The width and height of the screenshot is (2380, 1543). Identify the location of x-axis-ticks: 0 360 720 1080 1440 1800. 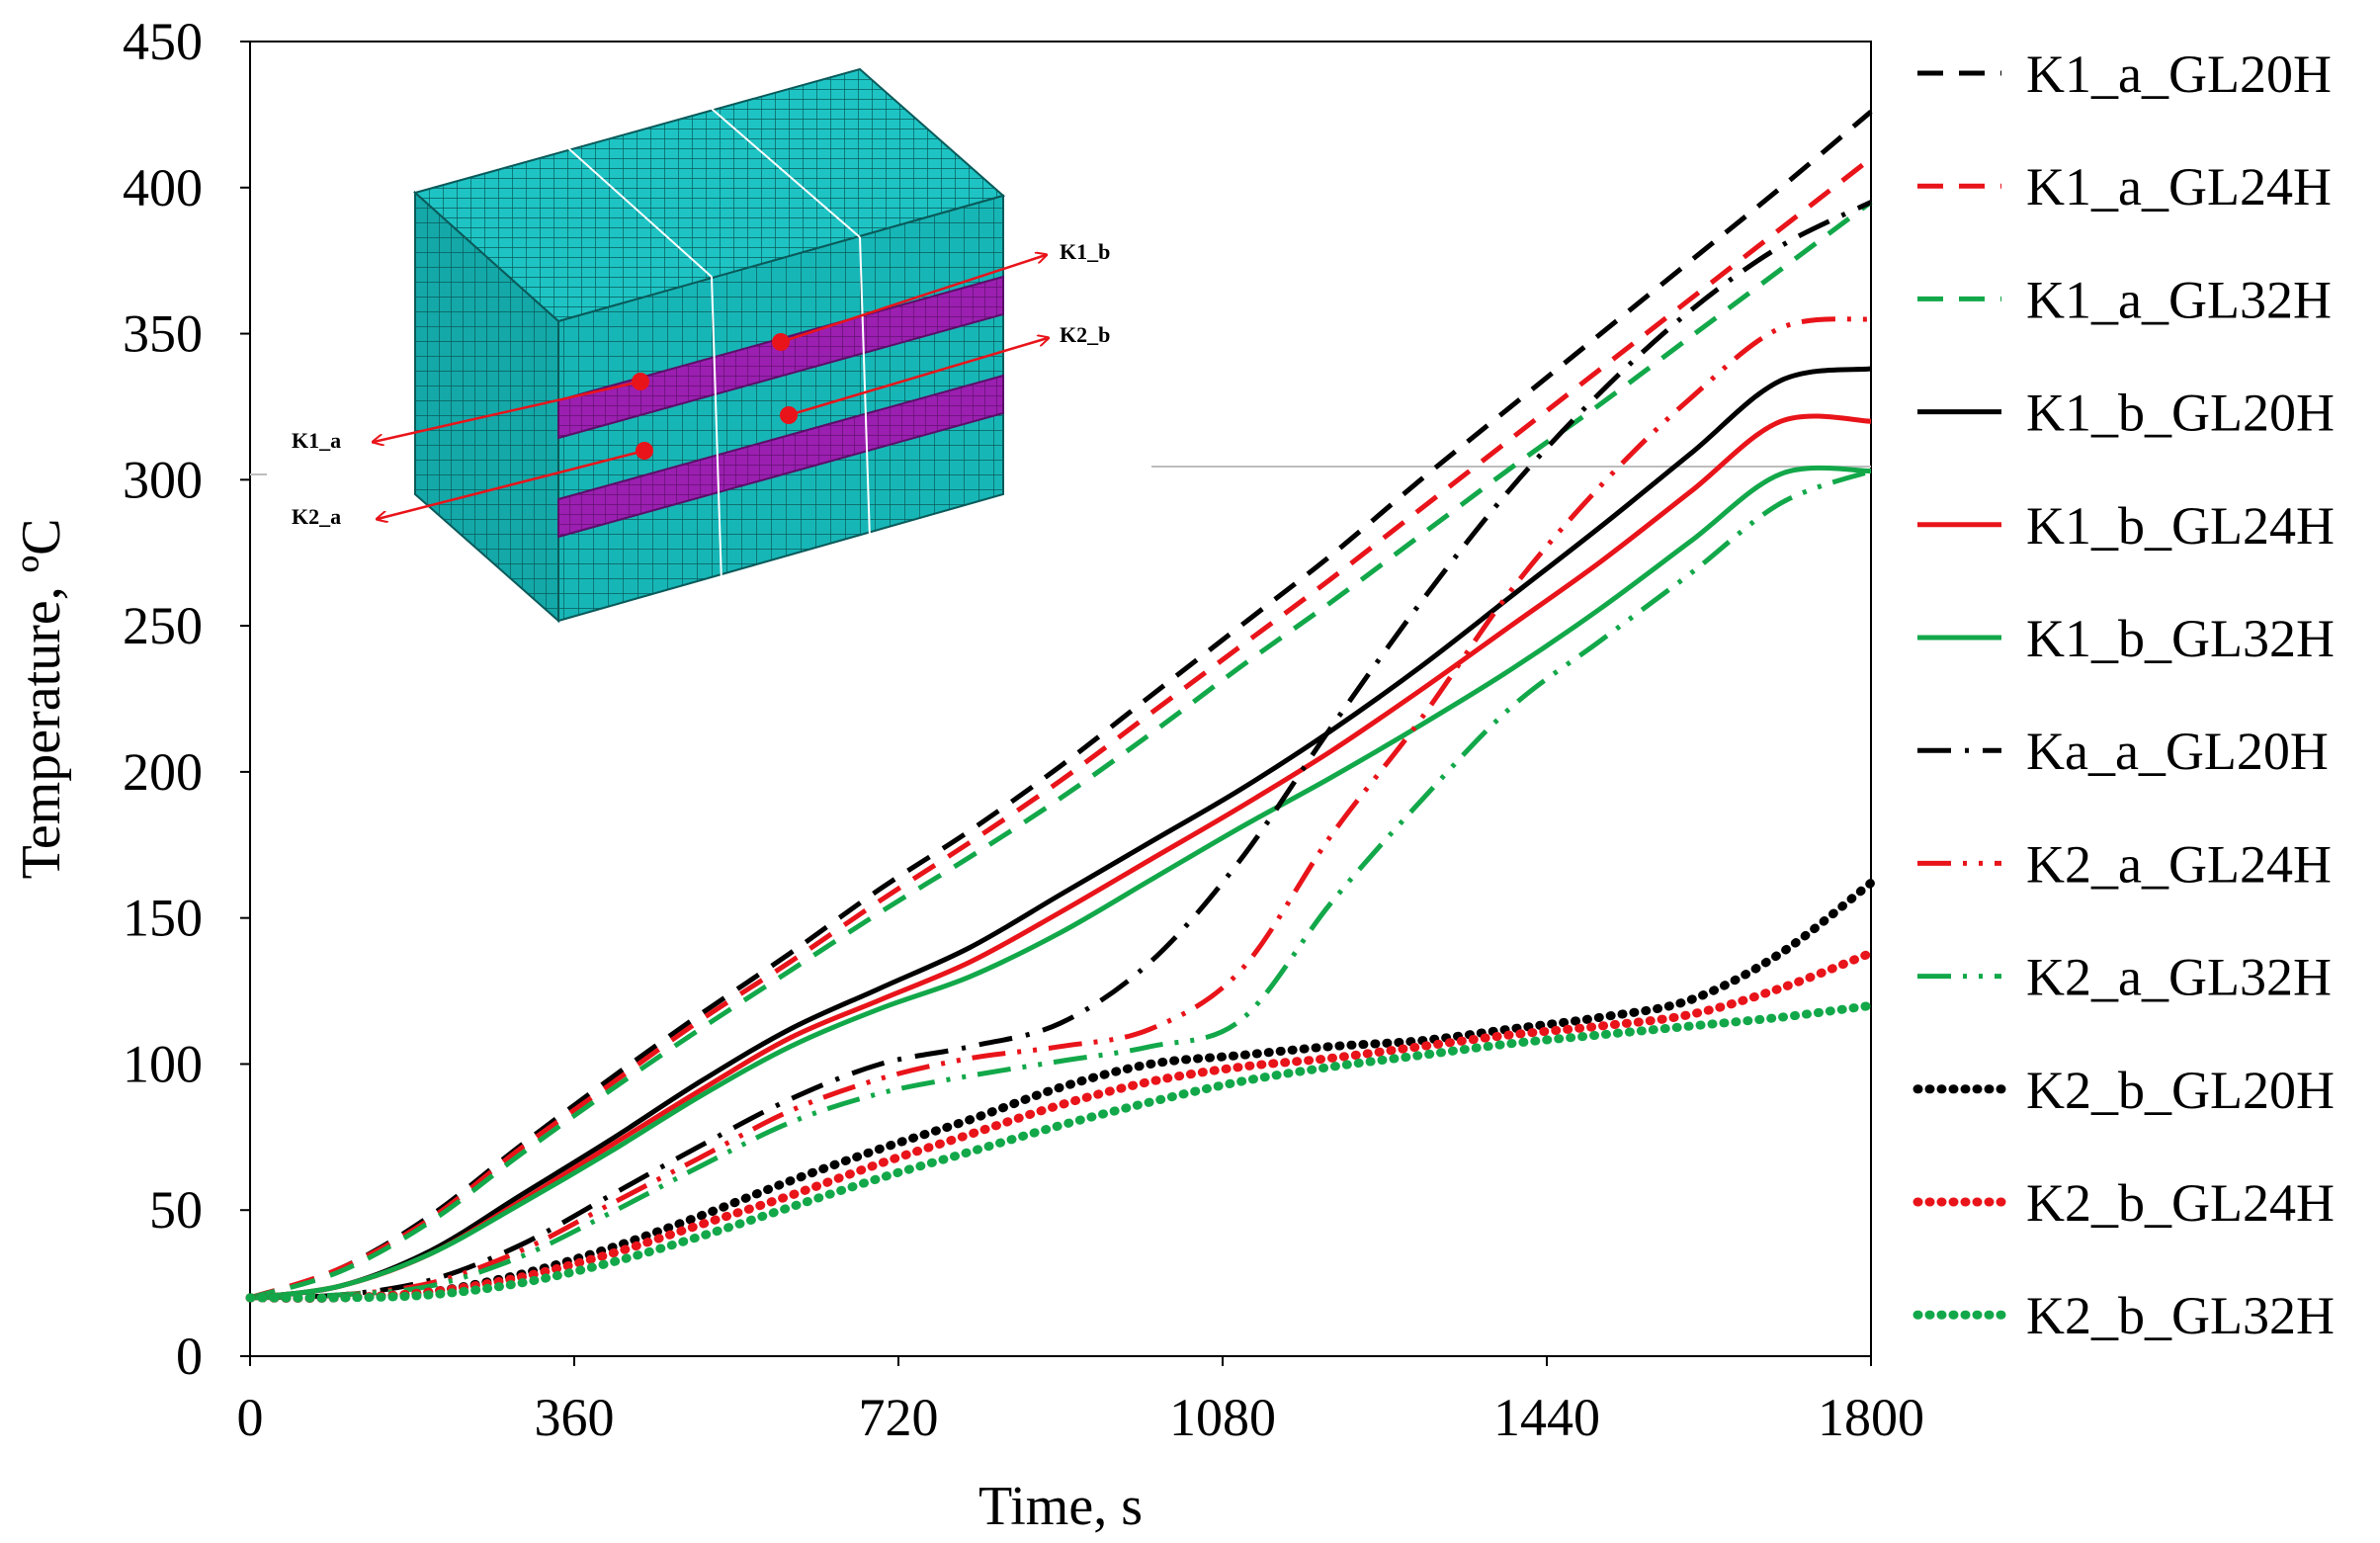
(1080, 1401).